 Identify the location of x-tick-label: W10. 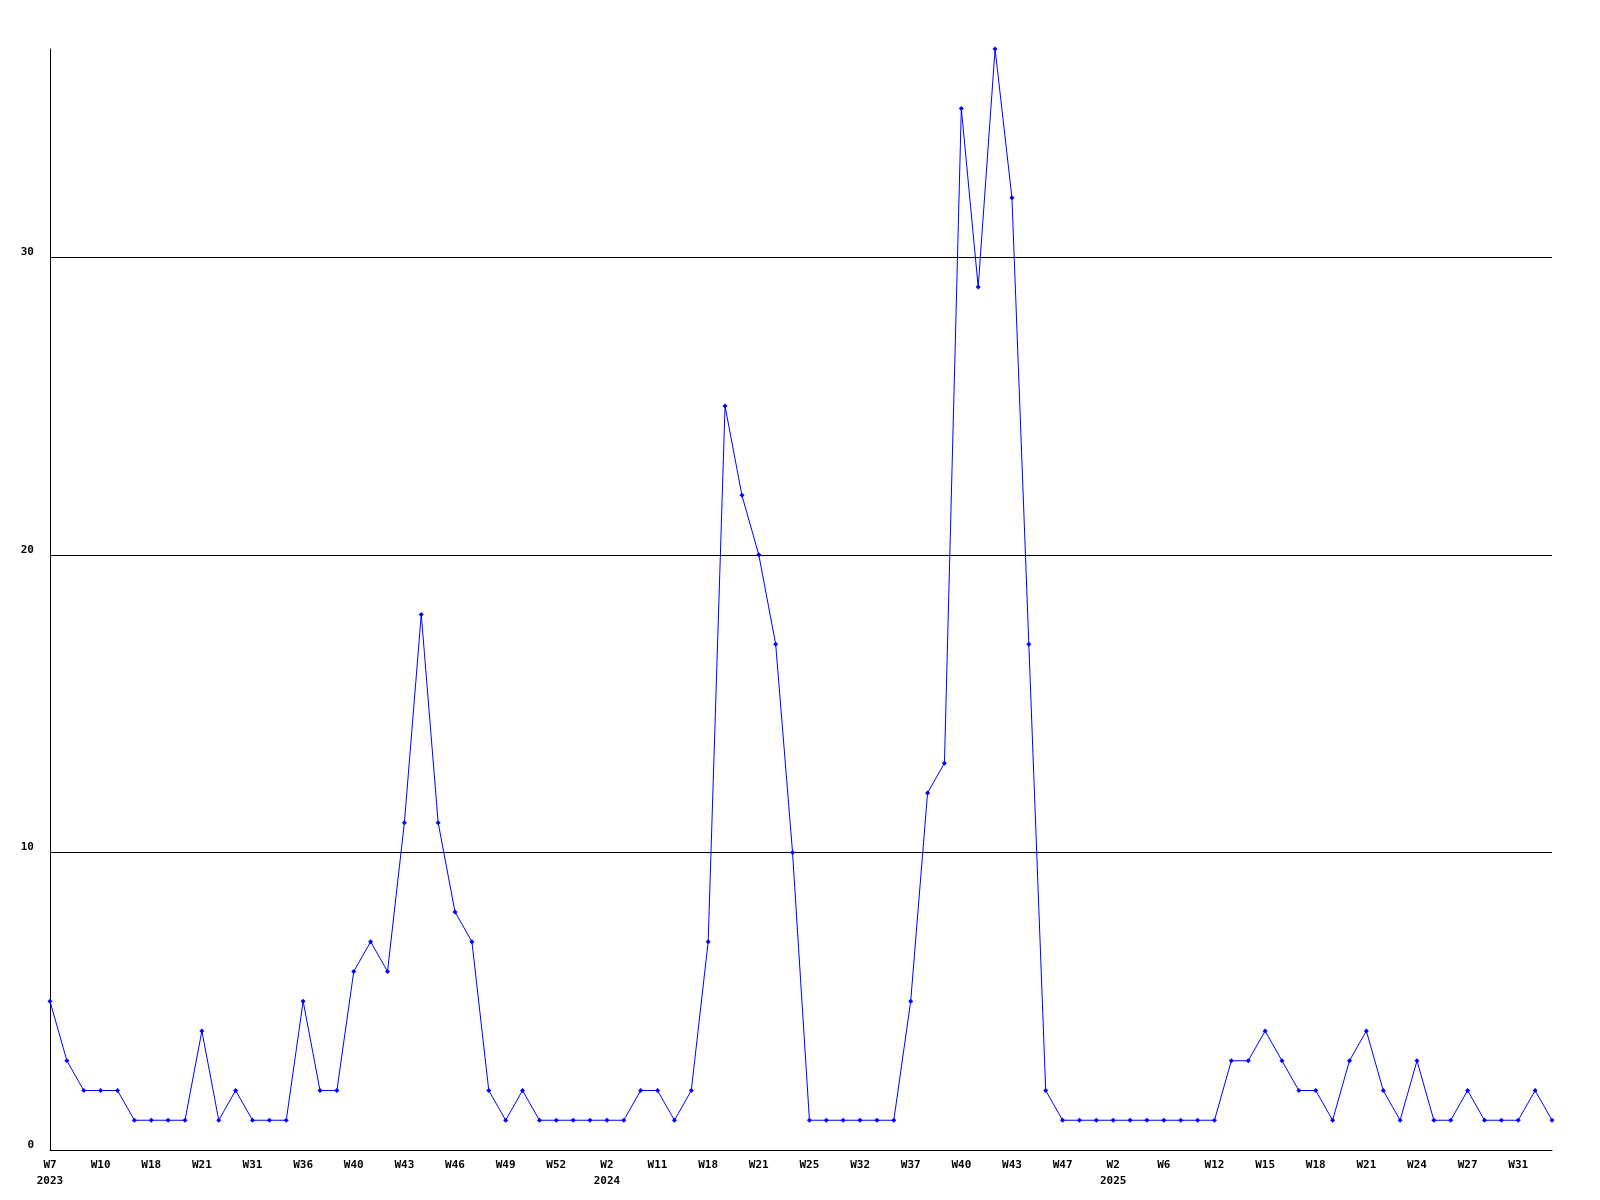
(100, 1164).